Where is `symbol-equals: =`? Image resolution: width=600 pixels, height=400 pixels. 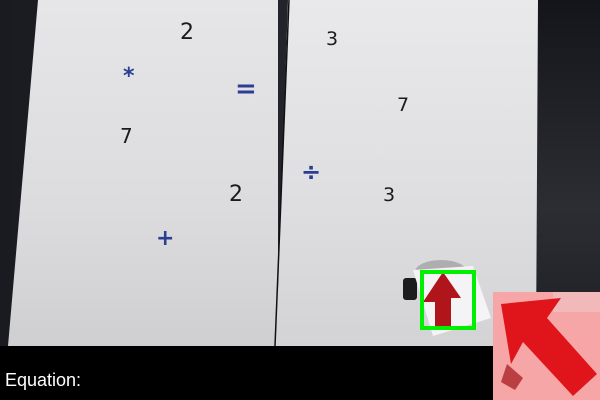
symbol-equals: = is located at coordinates (246, 89).